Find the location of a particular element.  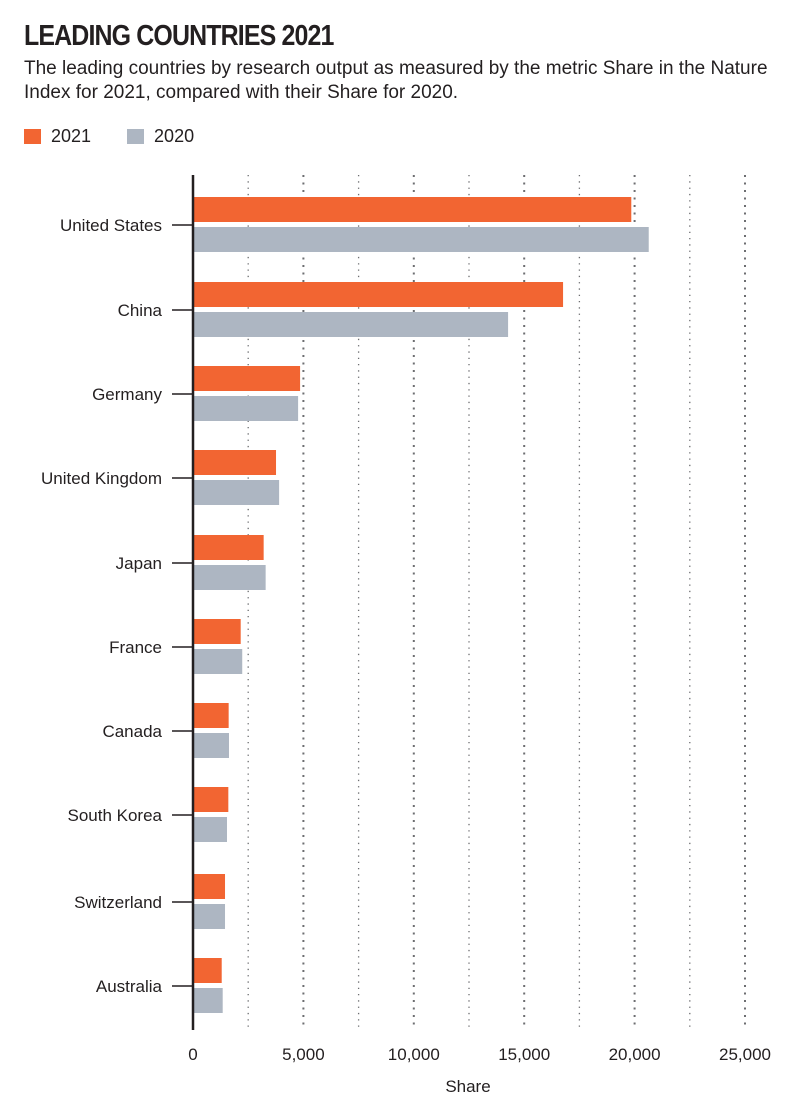

x-tick-label: 20,000 is located at coordinates (635, 1054).